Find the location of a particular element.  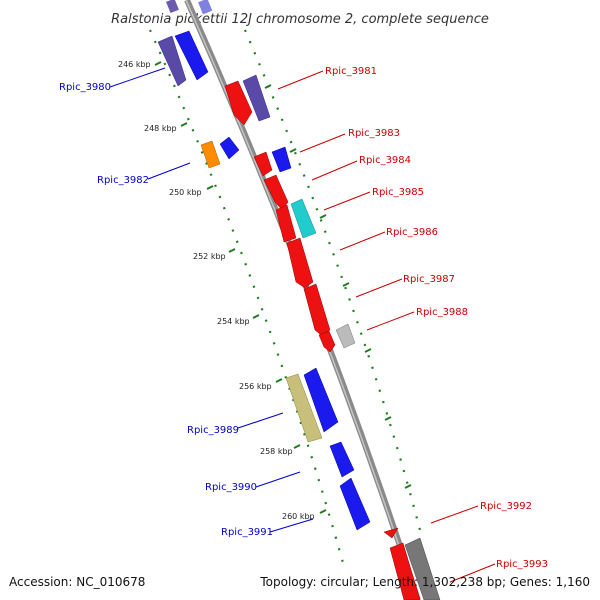

gene-label-rpic-3983: Rpic_3983 is located at coordinates (374, 133).